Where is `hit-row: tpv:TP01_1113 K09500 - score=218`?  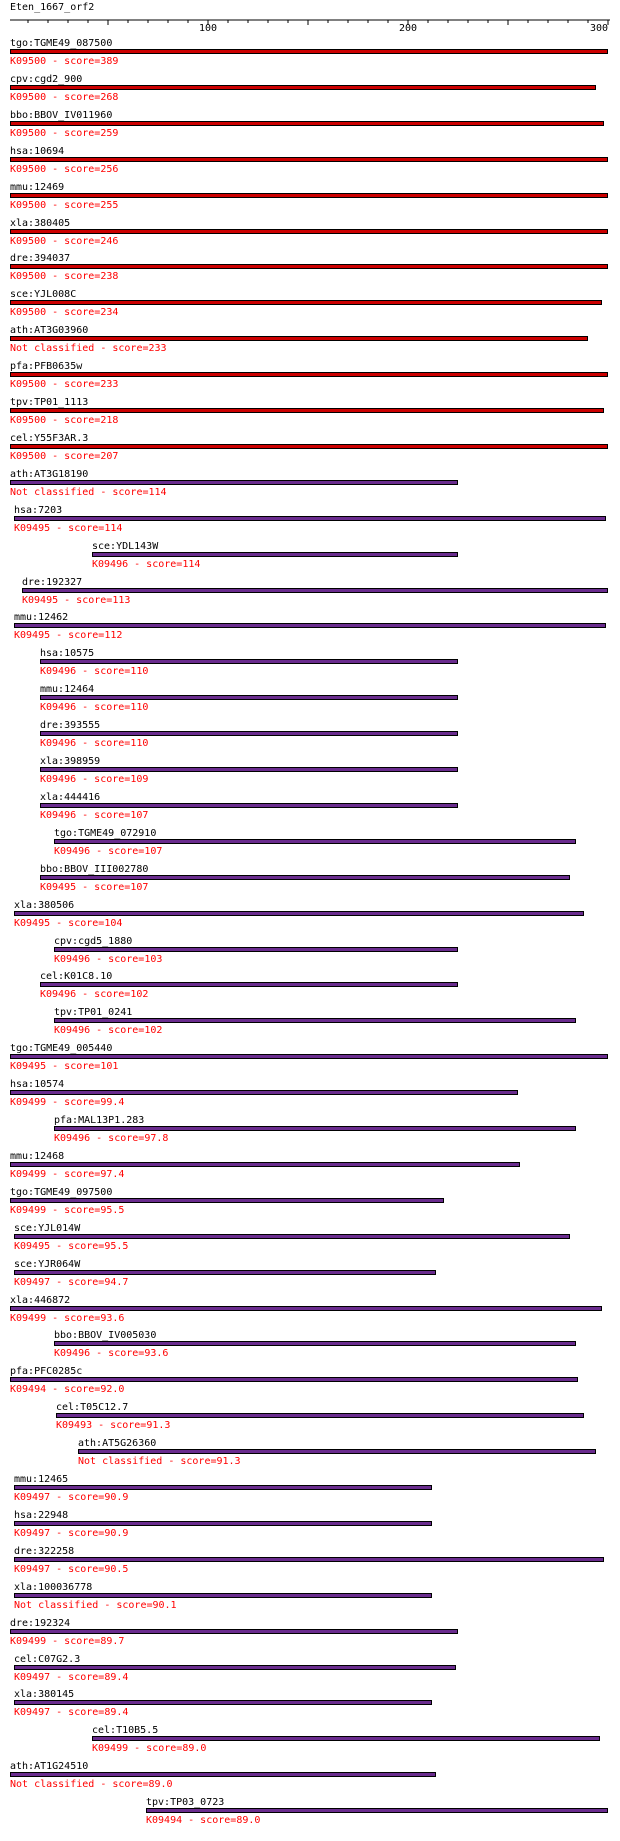 hit-row: tpv:TP01_1113 K09500 - score=218 is located at coordinates (310, 415).